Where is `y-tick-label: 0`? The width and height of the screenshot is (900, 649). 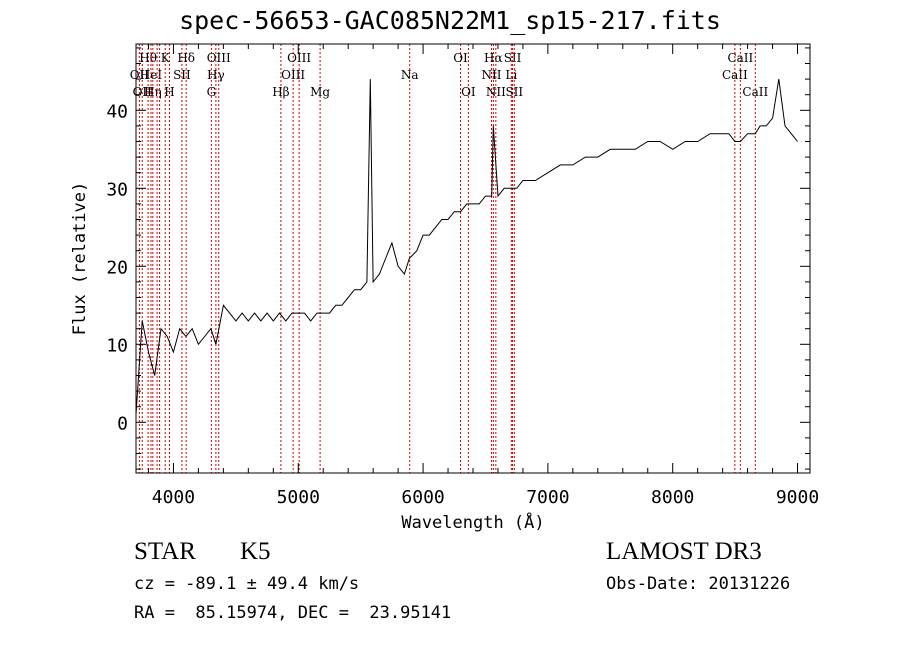
y-tick-label: 0 is located at coordinates (122, 423).